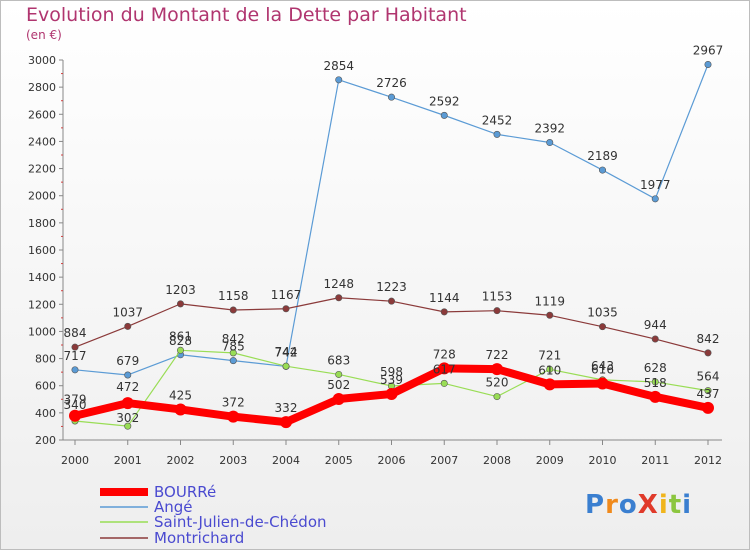 Image resolution: width=750 pixels, height=550 pixels. Describe the element at coordinates (42, 60) in the screenshot. I see `y-tick-label: 3000` at that location.